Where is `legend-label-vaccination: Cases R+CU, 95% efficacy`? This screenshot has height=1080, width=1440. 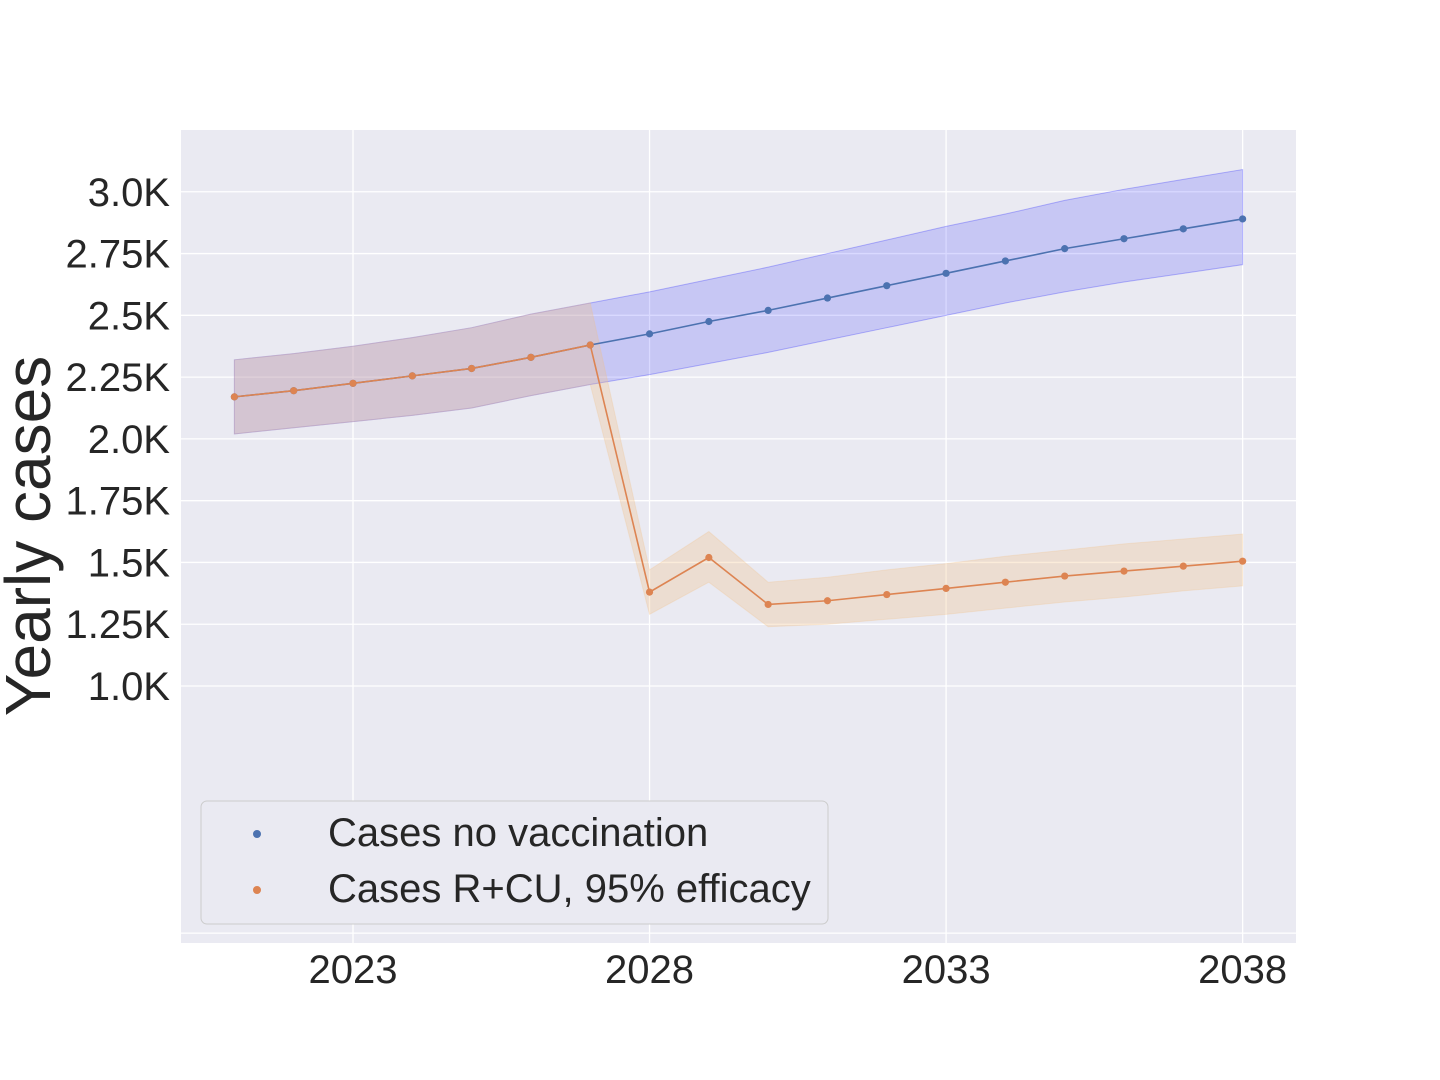 legend-label-vaccination: Cases R+CU, 95% efficacy is located at coordinates (569, 889).